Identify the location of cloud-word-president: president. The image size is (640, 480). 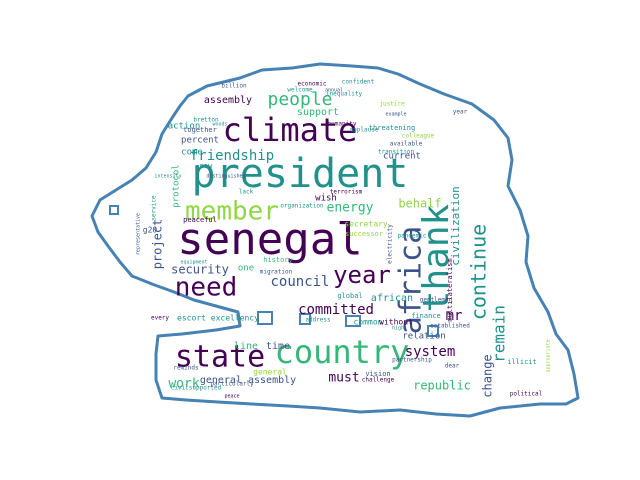
(300, 174).